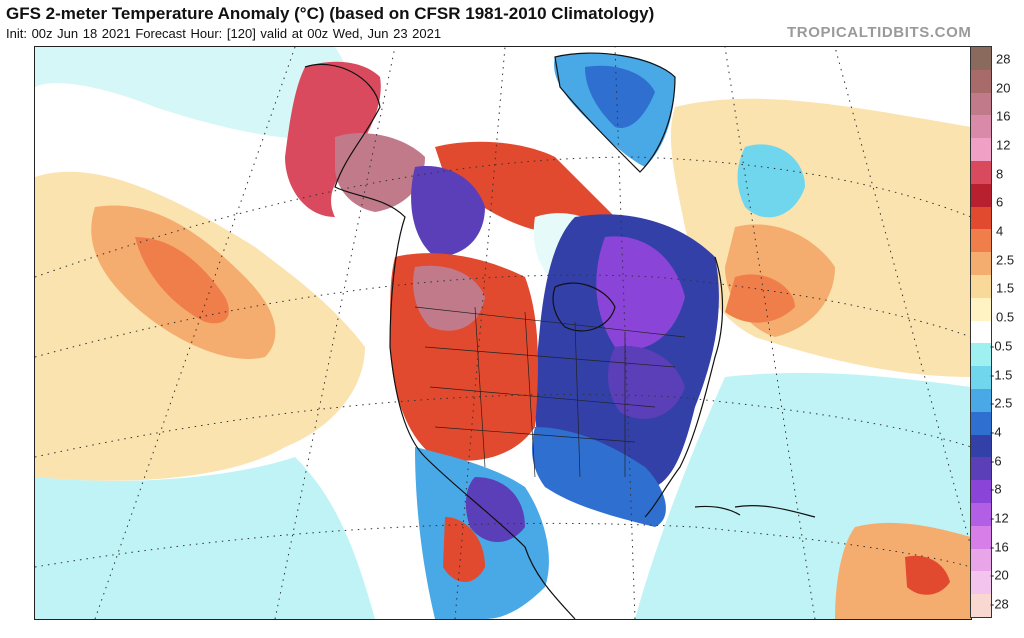 The image size is (1024, 638). What do you see at coordinates (1001, 346) in the screenshot?
I see `color-scale-label: -0.5` at bounding box center [1001, 346].